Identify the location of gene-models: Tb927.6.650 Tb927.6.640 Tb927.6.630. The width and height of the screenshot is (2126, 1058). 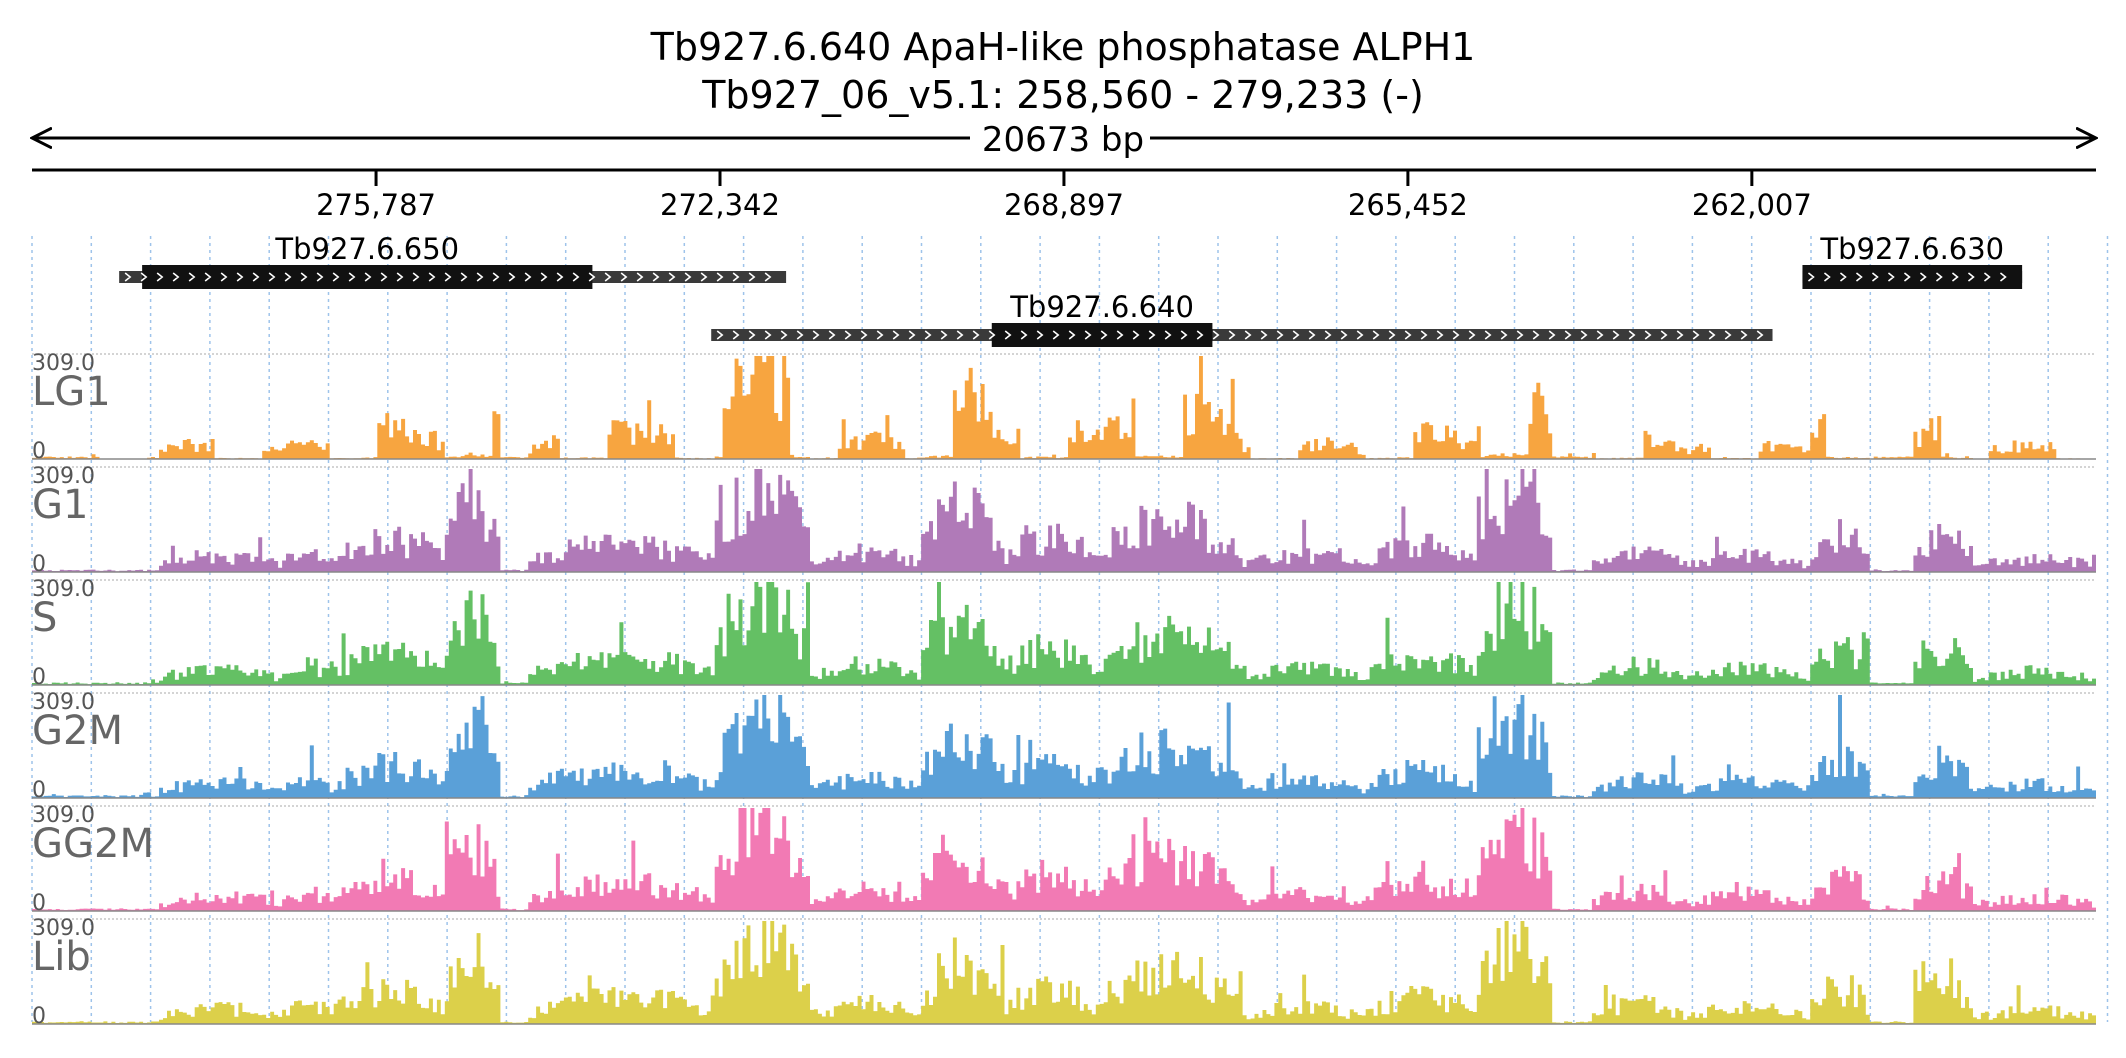
(1071, 289).